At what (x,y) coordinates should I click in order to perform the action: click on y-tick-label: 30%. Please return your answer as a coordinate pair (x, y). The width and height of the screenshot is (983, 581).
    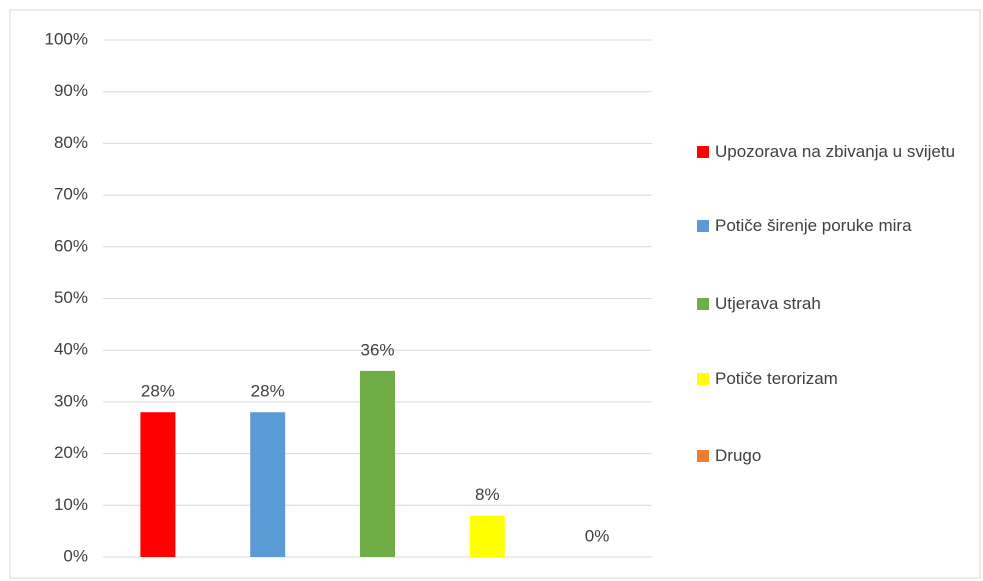
    Looking at the image, I should click on (71, 400).